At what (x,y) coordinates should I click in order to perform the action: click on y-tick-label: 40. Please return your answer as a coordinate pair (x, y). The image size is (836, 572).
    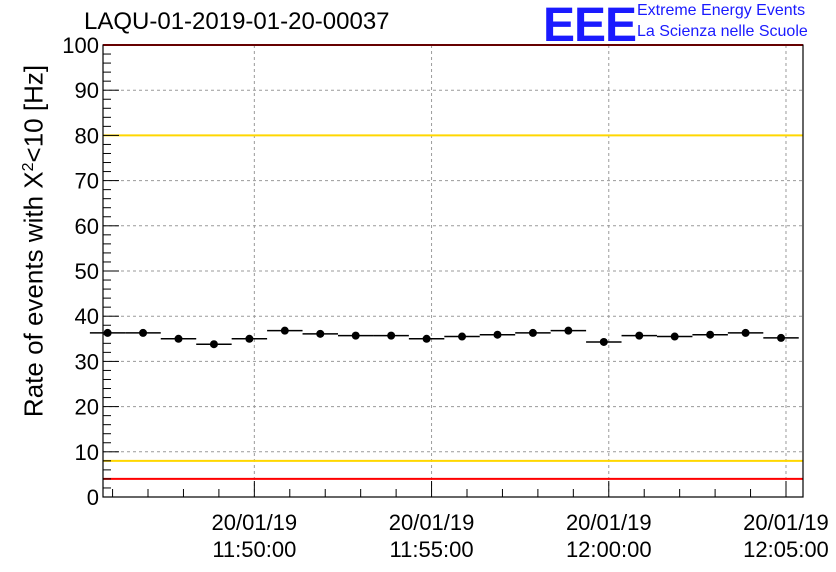
    Looking at the image, I should click on (87, 316).